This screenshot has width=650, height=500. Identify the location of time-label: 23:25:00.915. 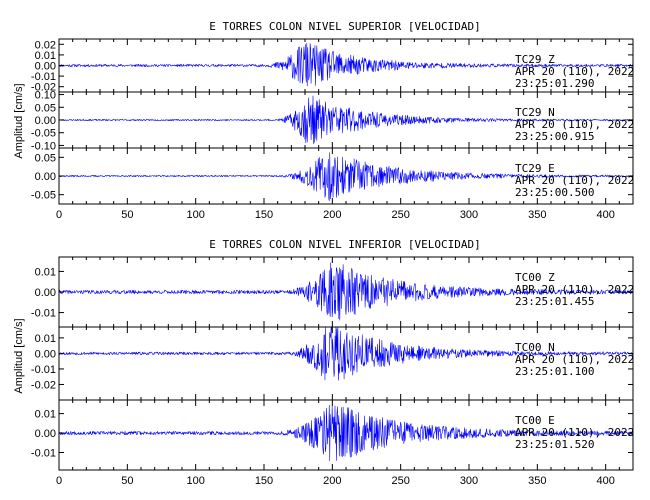
(554, 136).